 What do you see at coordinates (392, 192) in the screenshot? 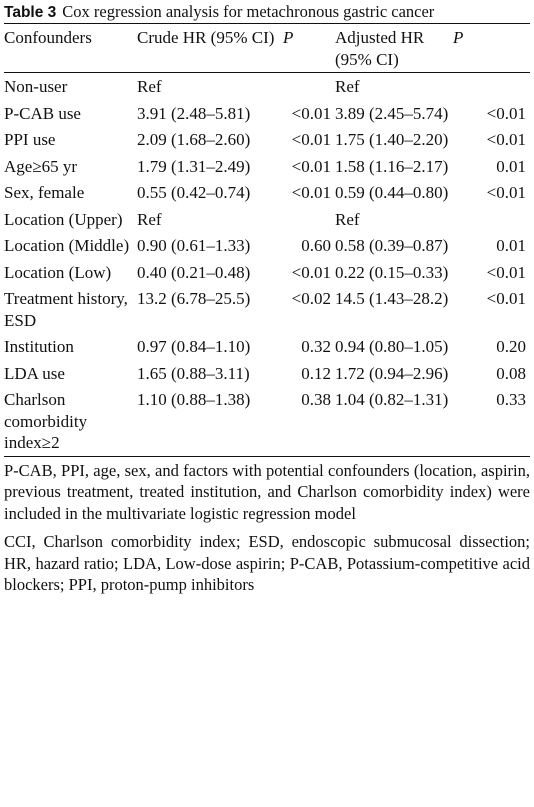
I see `table-cell: 0.59 (0.44–0.80)` at bounding box center [392, 192].